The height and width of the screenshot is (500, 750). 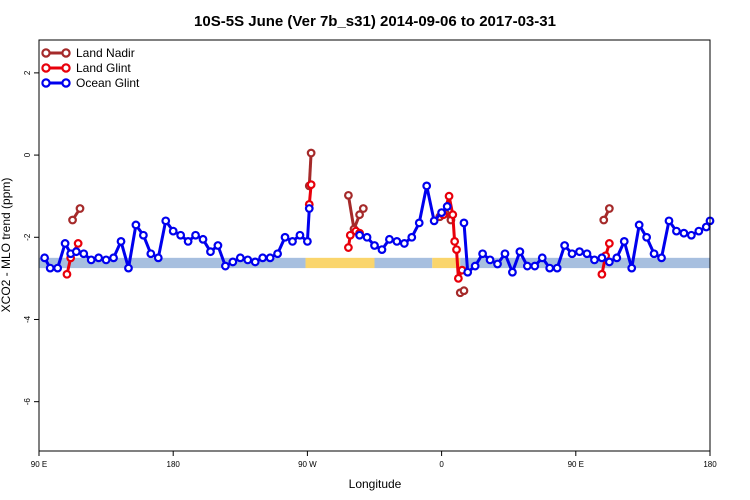 What do you see at coordinates (103, 68) in the screenshot?
I see `legend-label: Land Glint` at bounding box center [103, 68].